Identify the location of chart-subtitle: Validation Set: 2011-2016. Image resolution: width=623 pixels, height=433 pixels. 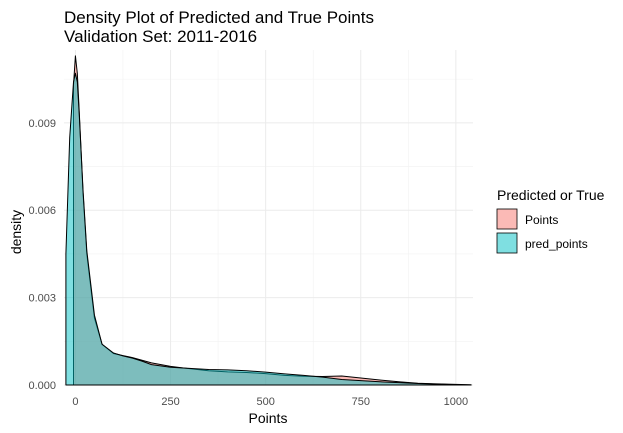
(160, 36).